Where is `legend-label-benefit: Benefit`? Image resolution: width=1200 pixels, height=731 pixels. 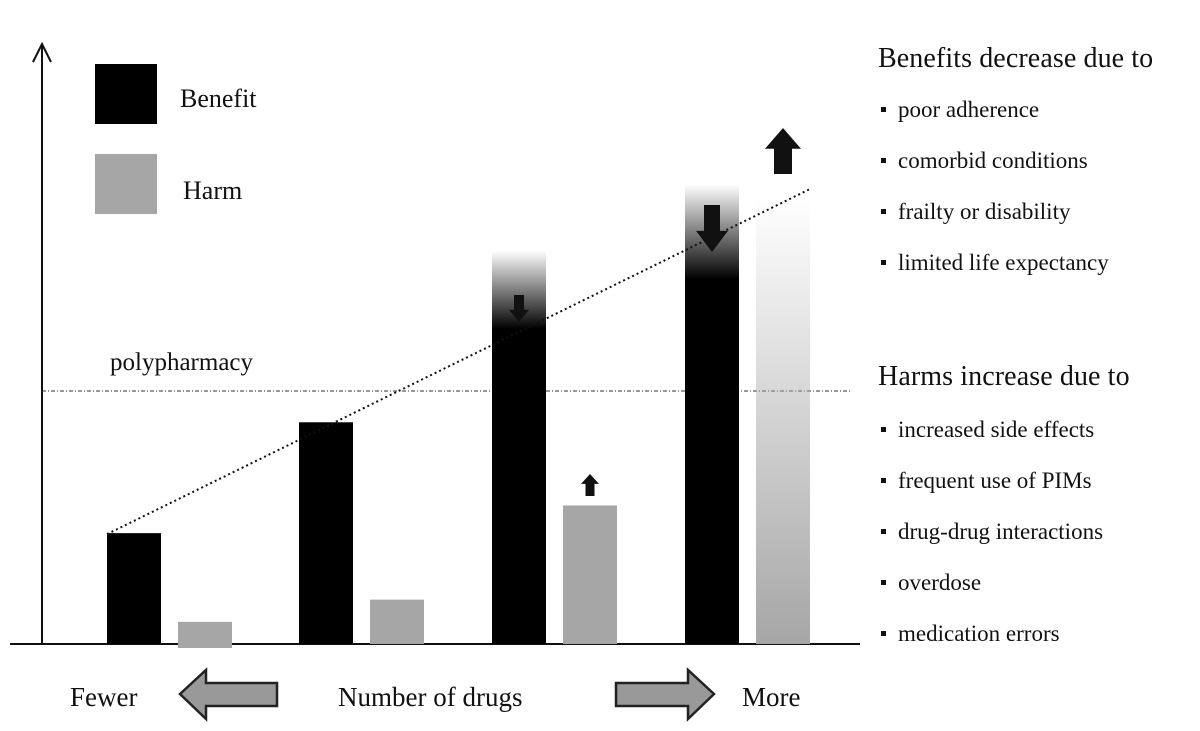
legend-label-benefit: Benefit is located at coordinates (218, 98).